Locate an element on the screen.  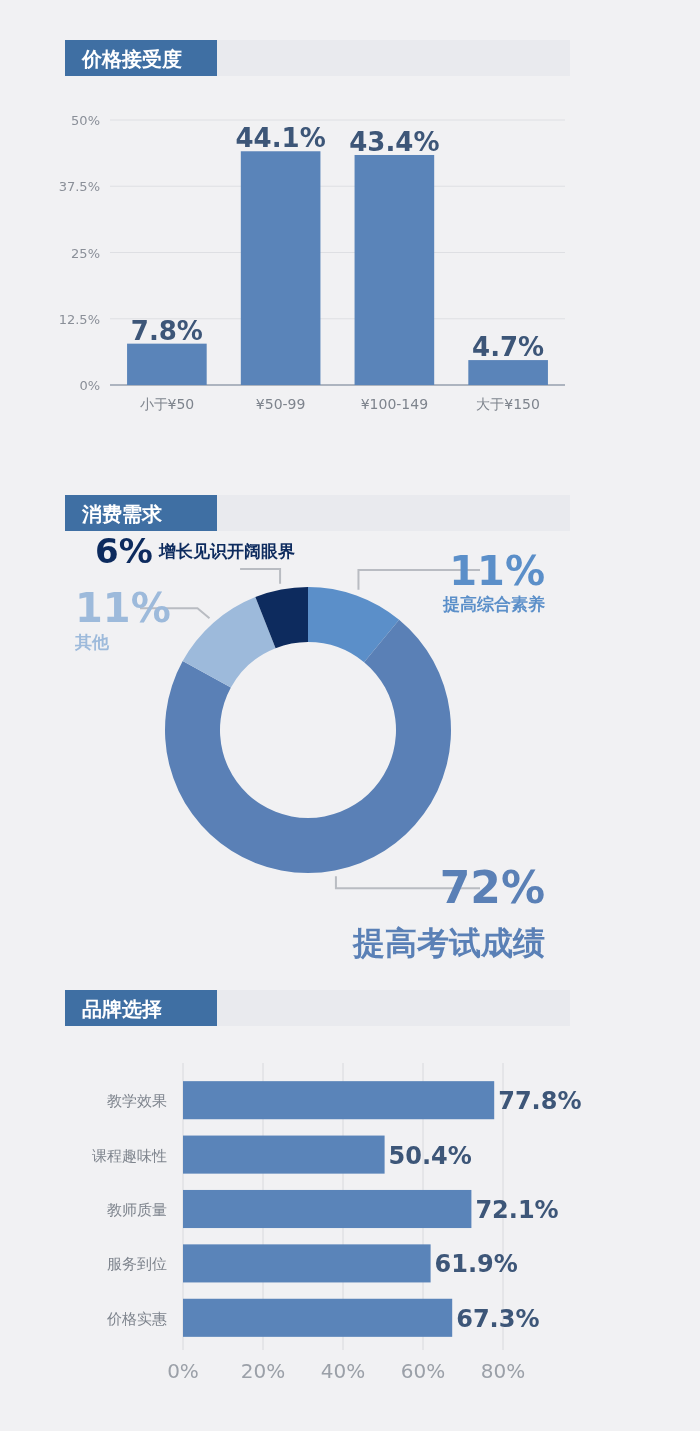
y-tick-label: 价格实惠 is located at coordinates (136, 1318).